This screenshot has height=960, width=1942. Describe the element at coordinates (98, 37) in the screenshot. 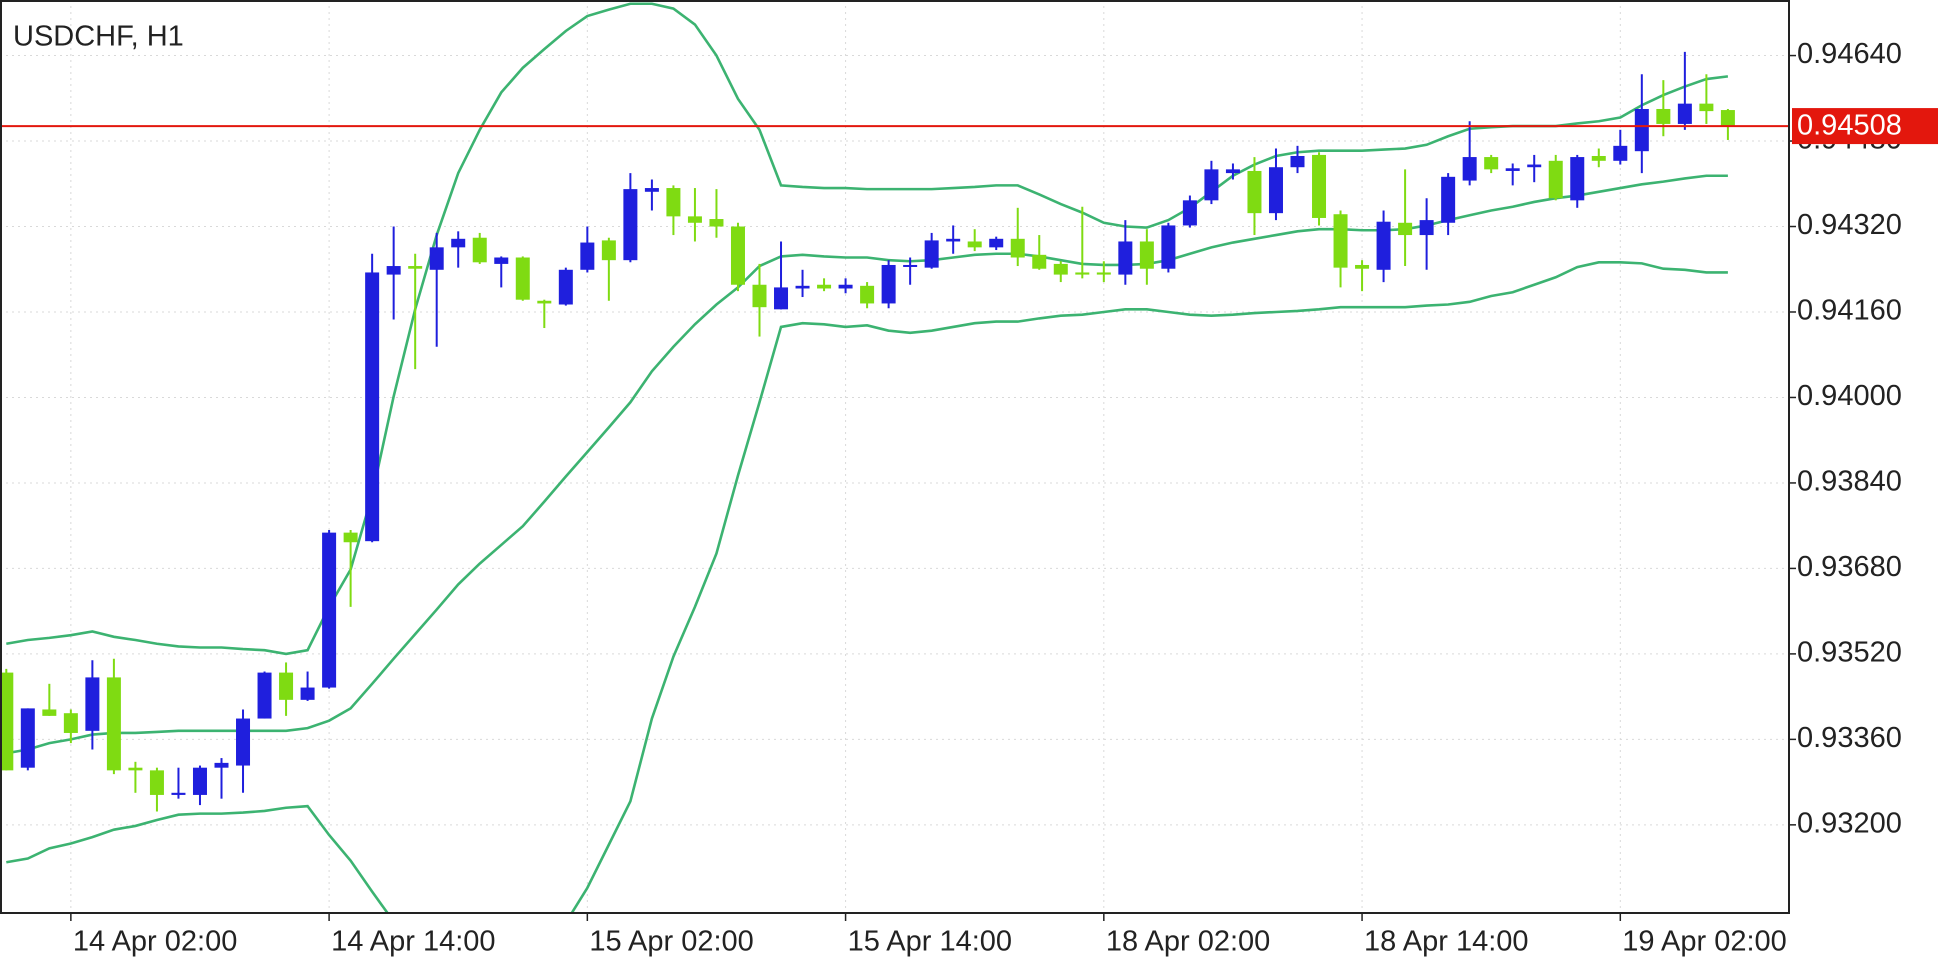

I see `chart-title: USDCHF, H1` at that location.